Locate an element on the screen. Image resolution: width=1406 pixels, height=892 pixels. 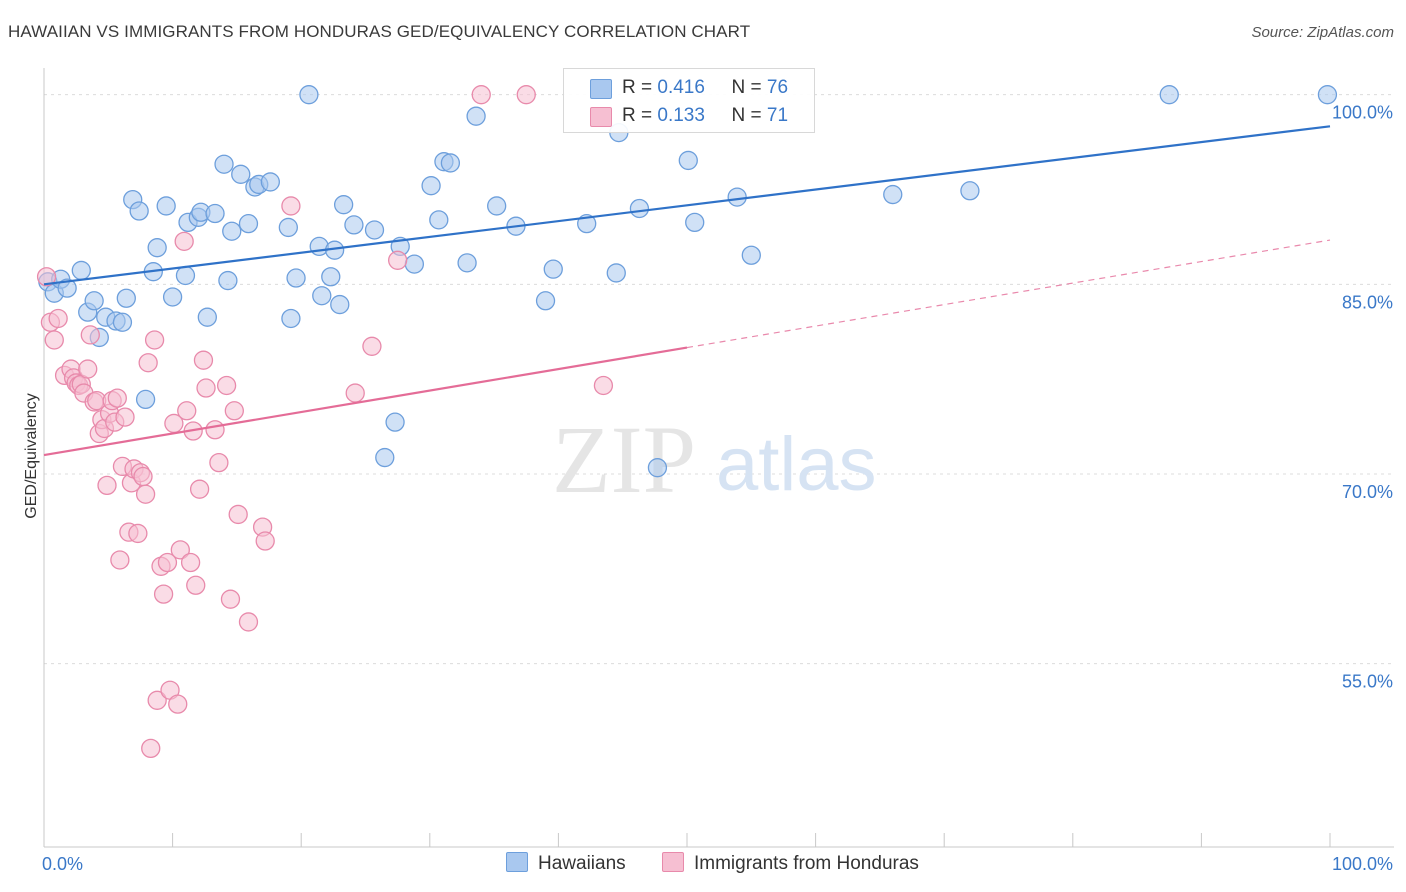
bottom-legend-swatch-pink is located at coordinates (673, 862).